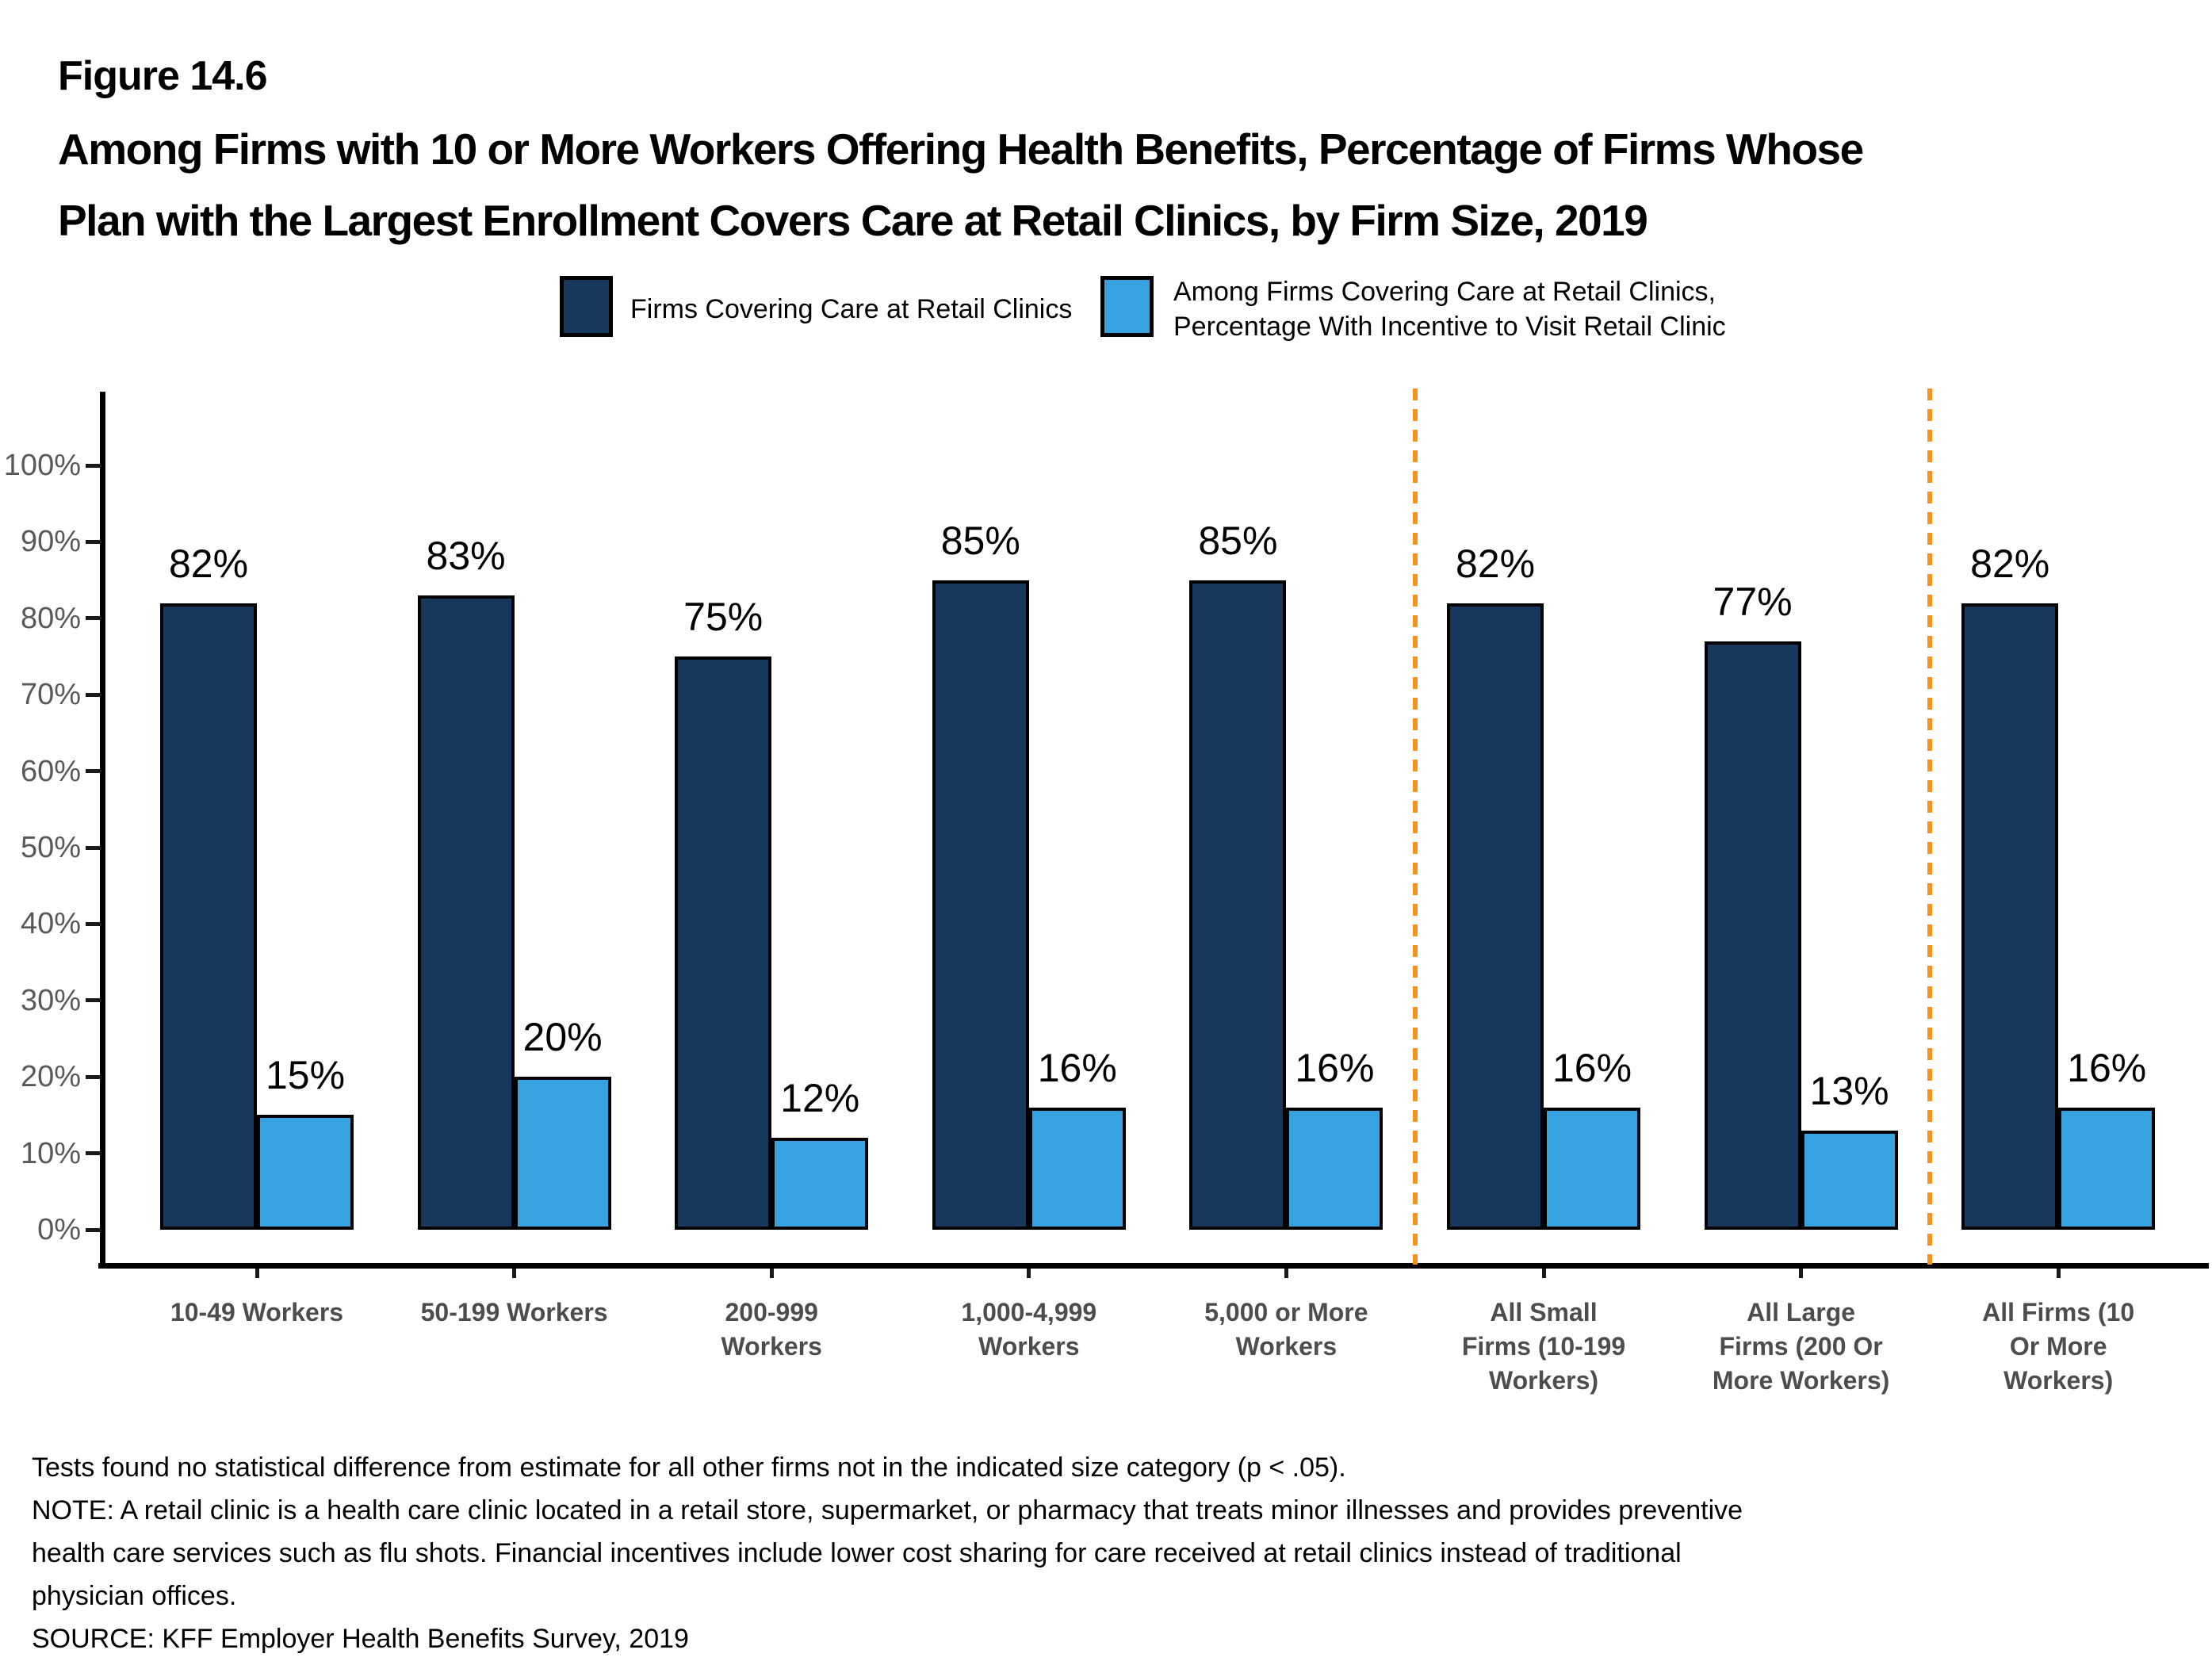 The height and width of the screenshot is (1665, 2212). What do you see at coordinates (771, 1312) in the screenshot?
I see `x-axis-category-label-line: 200-999` at bounding box center [771, 1312].